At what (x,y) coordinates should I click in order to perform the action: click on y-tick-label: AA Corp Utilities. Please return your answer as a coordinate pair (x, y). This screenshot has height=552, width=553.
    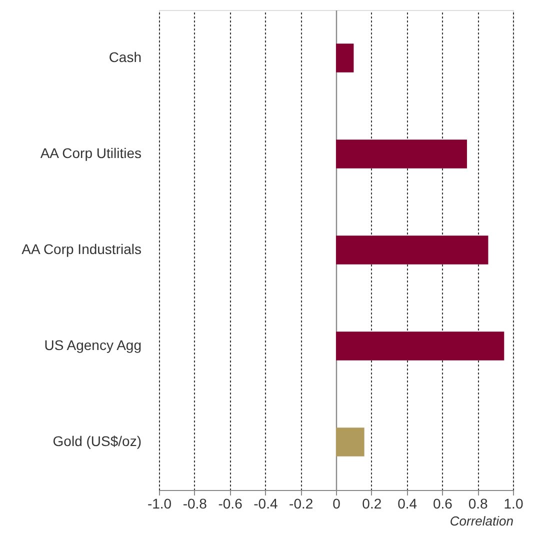
    Looking at the image, I should click on (91, 153).